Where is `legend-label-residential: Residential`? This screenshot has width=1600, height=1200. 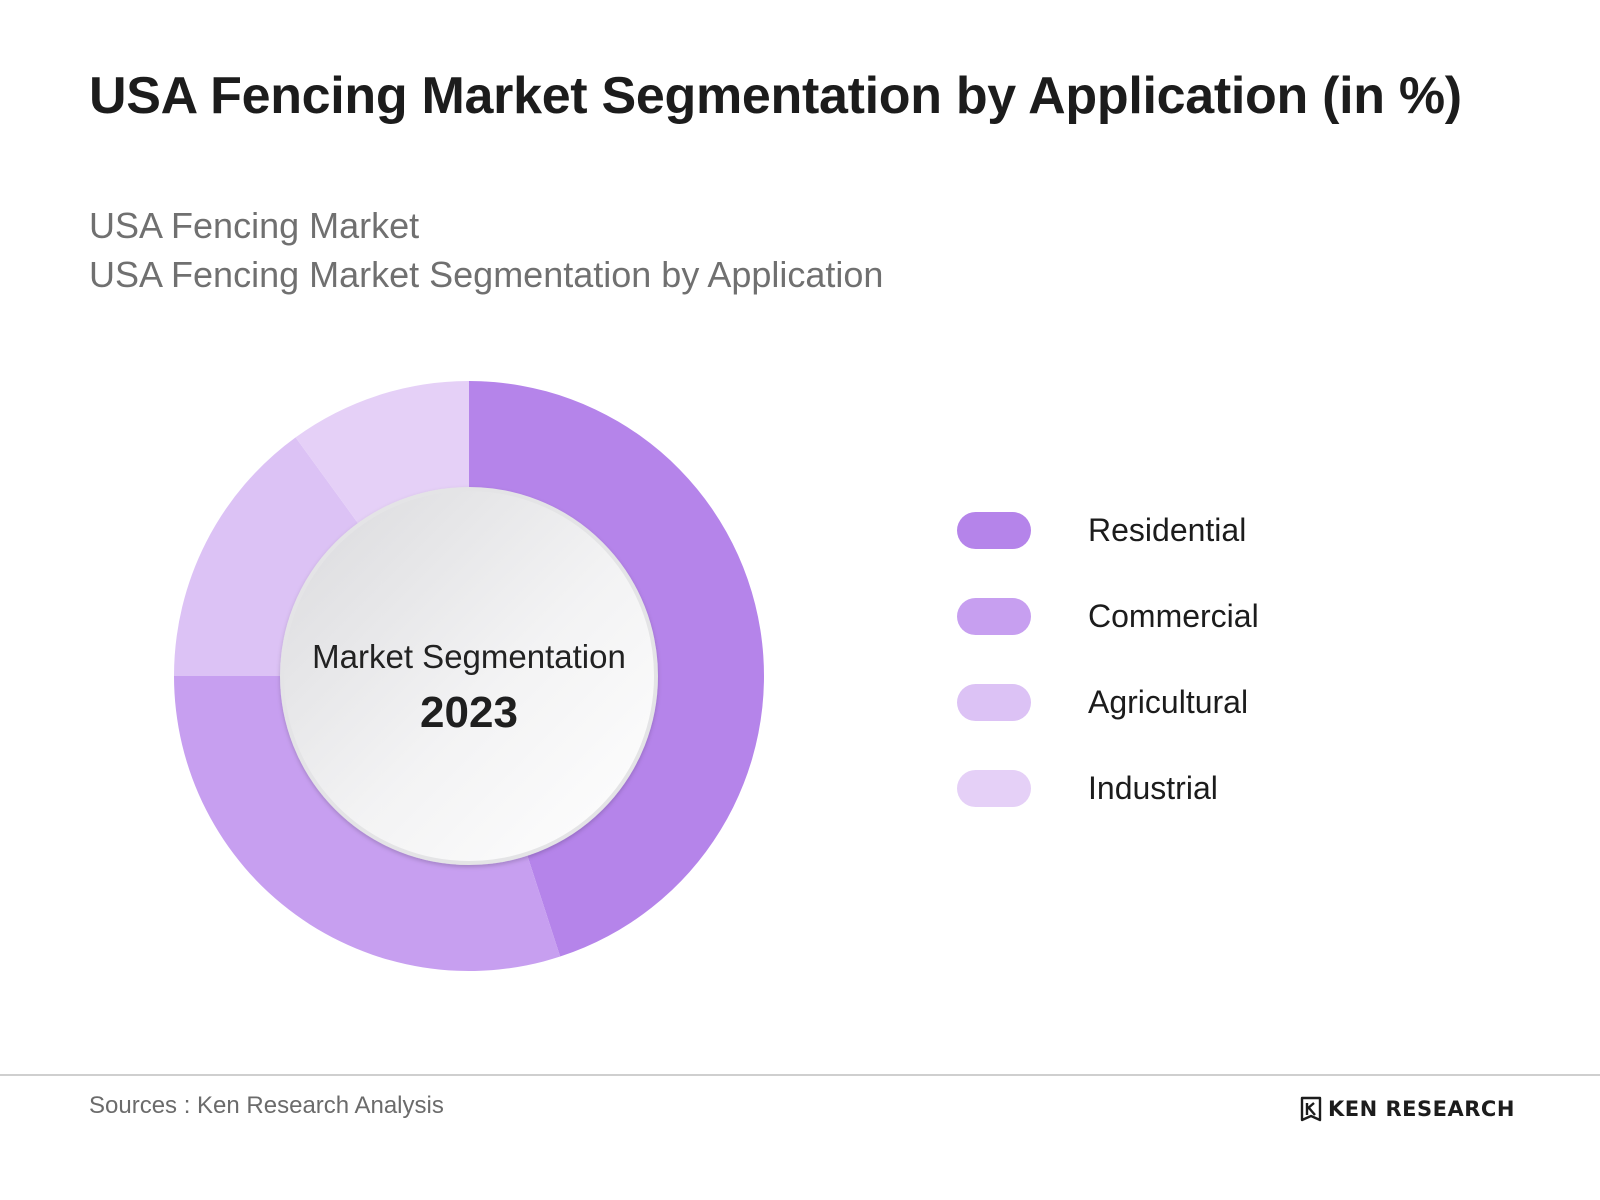
legend-label-residential: Residential is located at coordinates (1167, 530).